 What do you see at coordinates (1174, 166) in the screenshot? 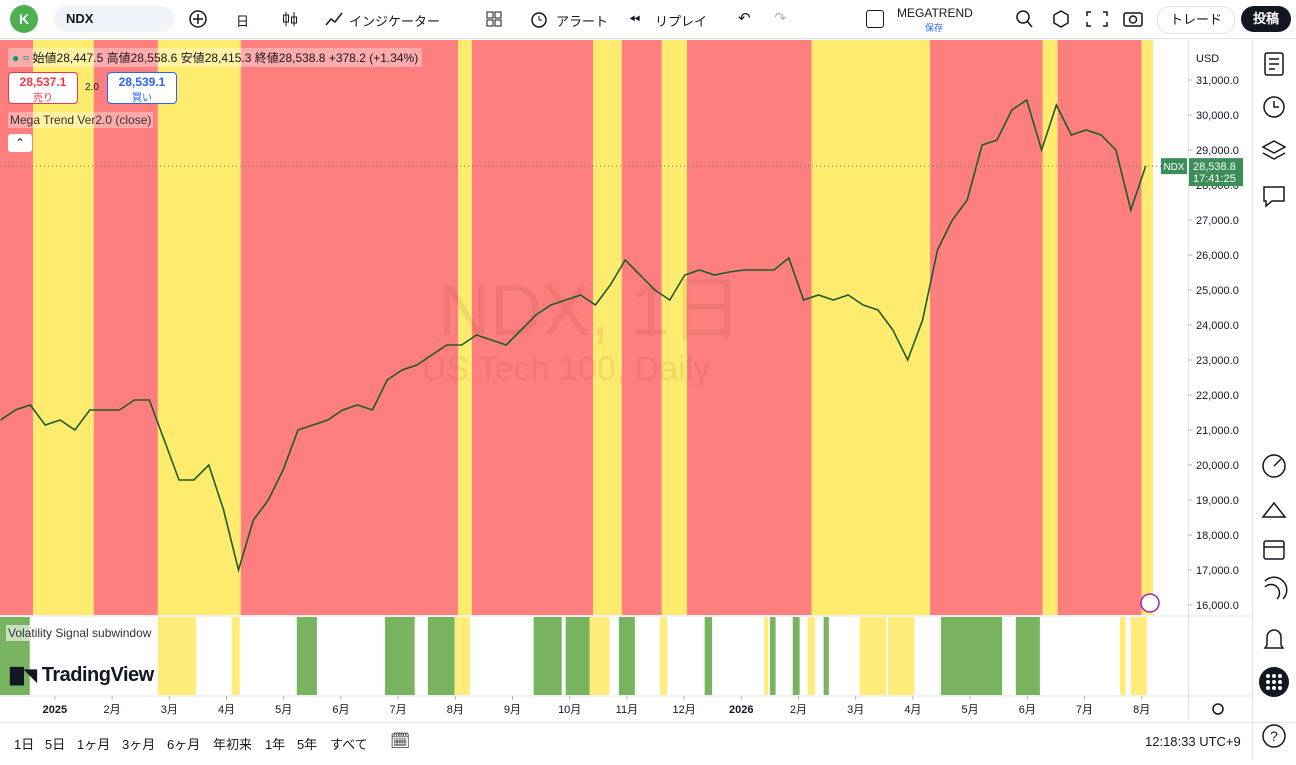
I see `last-symbol-box` at bounding box center [1174, 166].